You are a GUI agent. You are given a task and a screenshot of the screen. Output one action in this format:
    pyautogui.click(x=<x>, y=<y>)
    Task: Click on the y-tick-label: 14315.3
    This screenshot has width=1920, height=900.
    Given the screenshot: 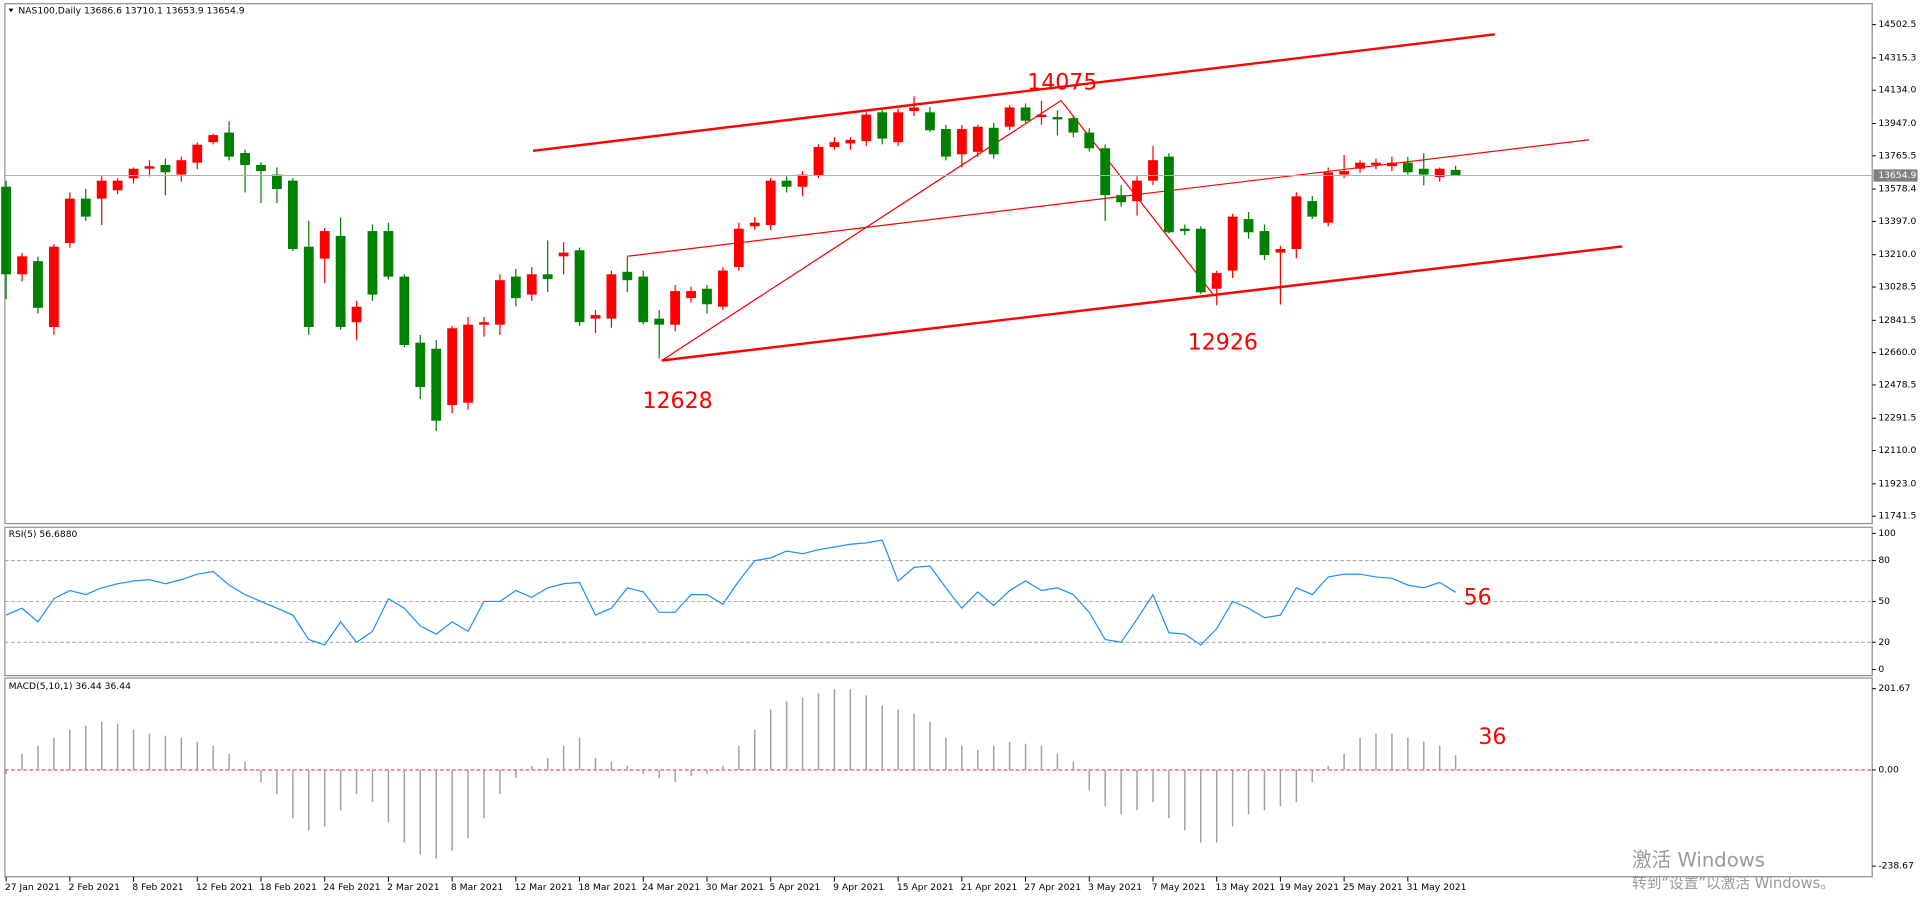 What is the action you would take?
    pyautogui.click(x=1897, y=57)
    